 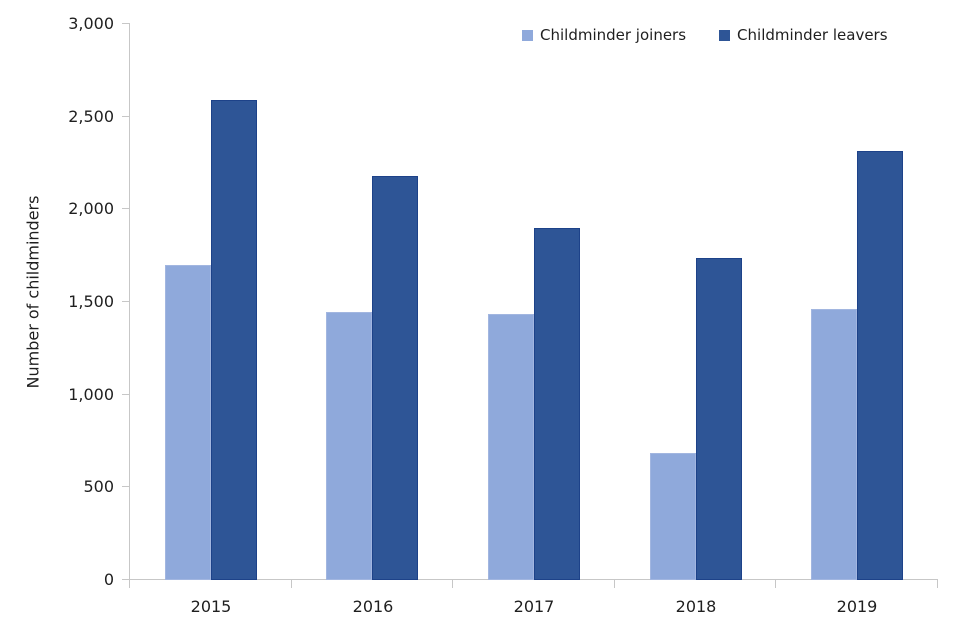 What do you see at coordinates (705, 35) in the screenshot?
I see `chart-legend: Childminder joiners Childminder leavers` at bounding box center [705, 35].